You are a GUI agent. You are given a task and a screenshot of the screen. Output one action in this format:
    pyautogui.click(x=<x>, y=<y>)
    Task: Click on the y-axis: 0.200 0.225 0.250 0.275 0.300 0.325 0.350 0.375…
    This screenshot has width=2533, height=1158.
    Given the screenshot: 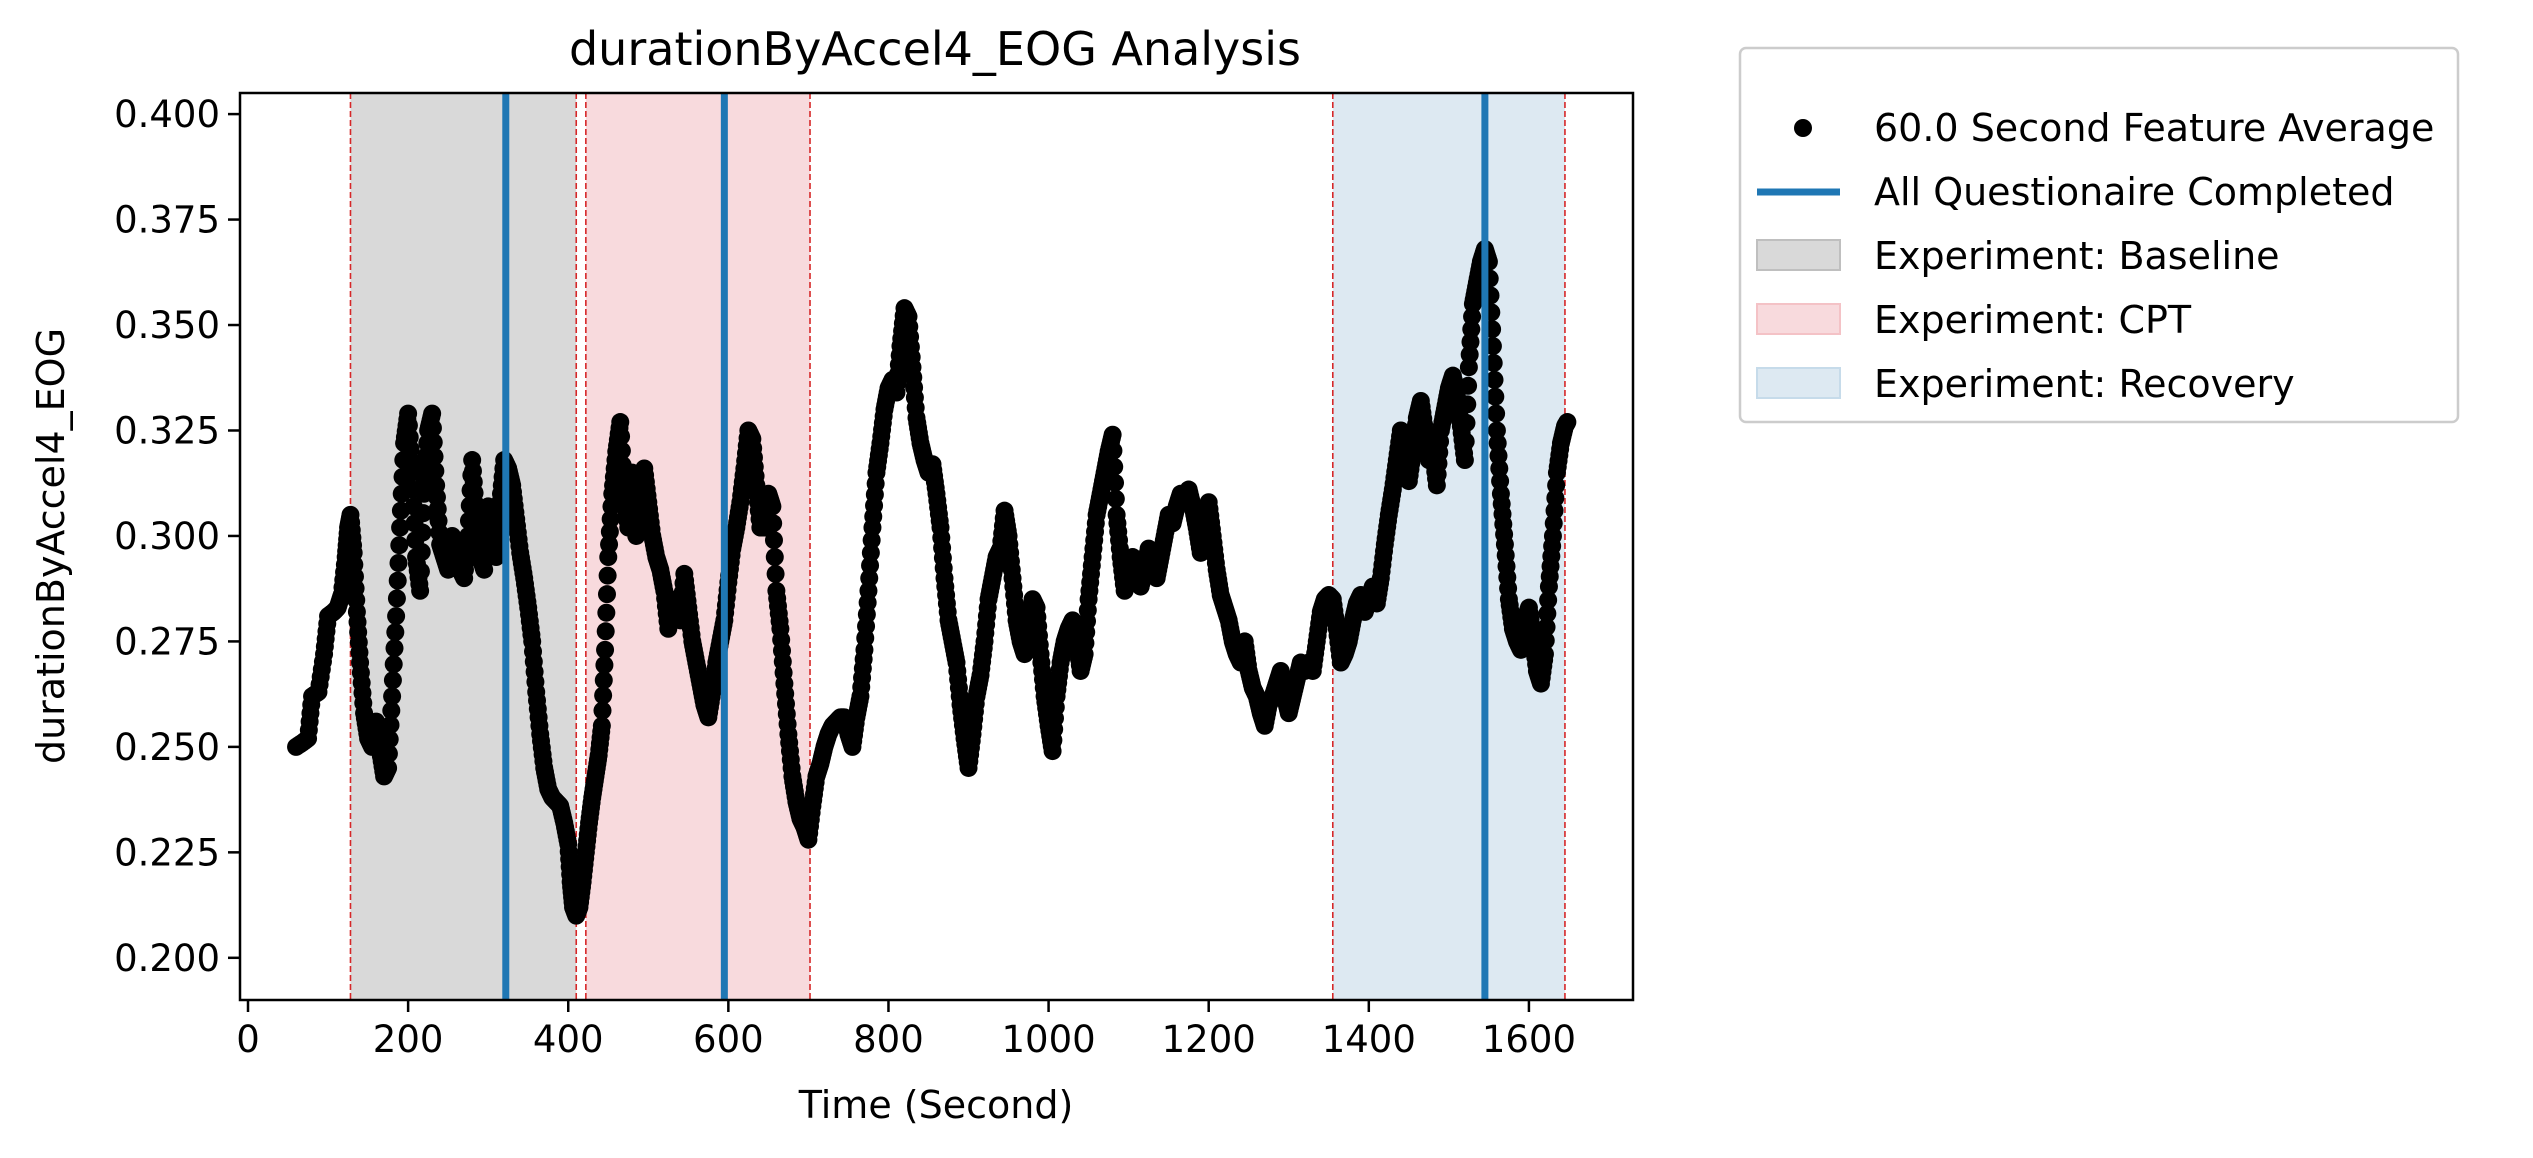 What is the action you would take?
    pyautogui.click(x=177, y=536)
    